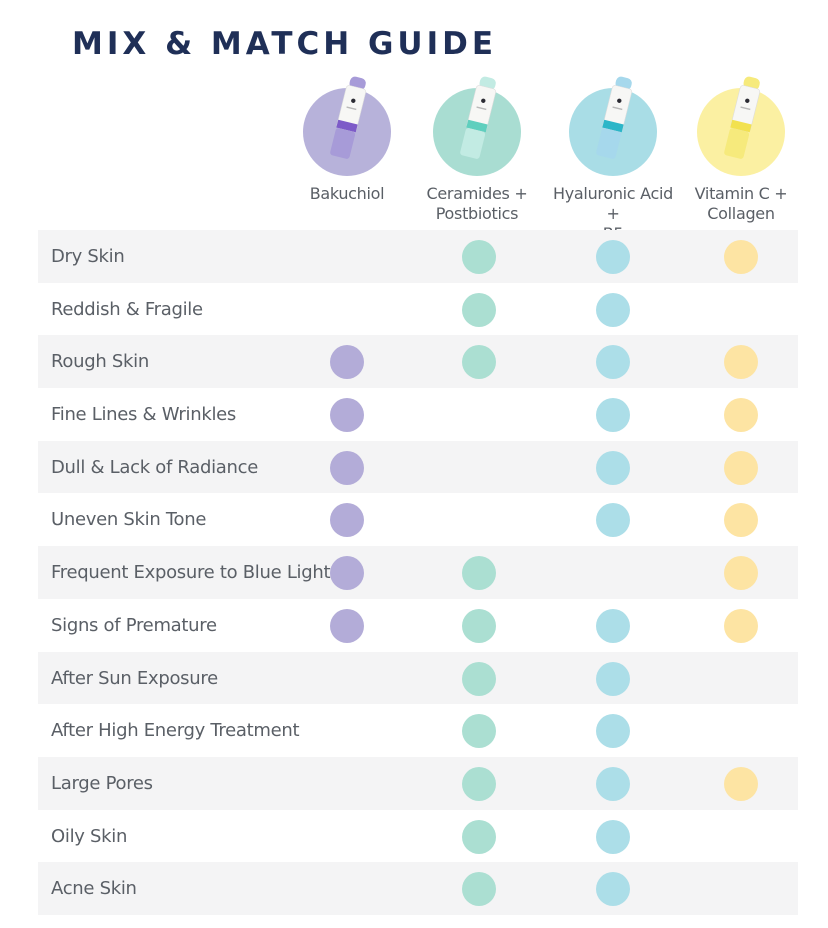  What do you see at coordinates (134, 625) in the screenshot?
I see `row-label: Signs of Premature` at bounding box center [134, 625].